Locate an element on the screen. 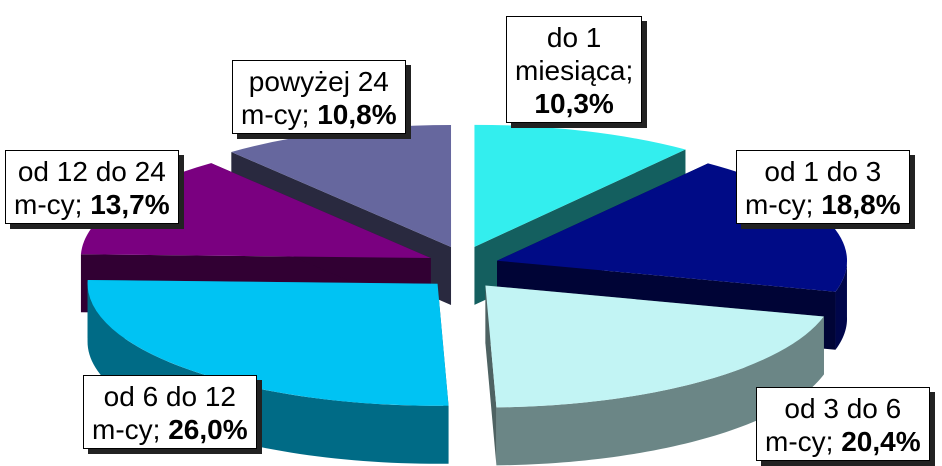 Image resolution: width=942 pixels, height=466 pixels. pie-slice-3-top is located at coordinates (268, 342).